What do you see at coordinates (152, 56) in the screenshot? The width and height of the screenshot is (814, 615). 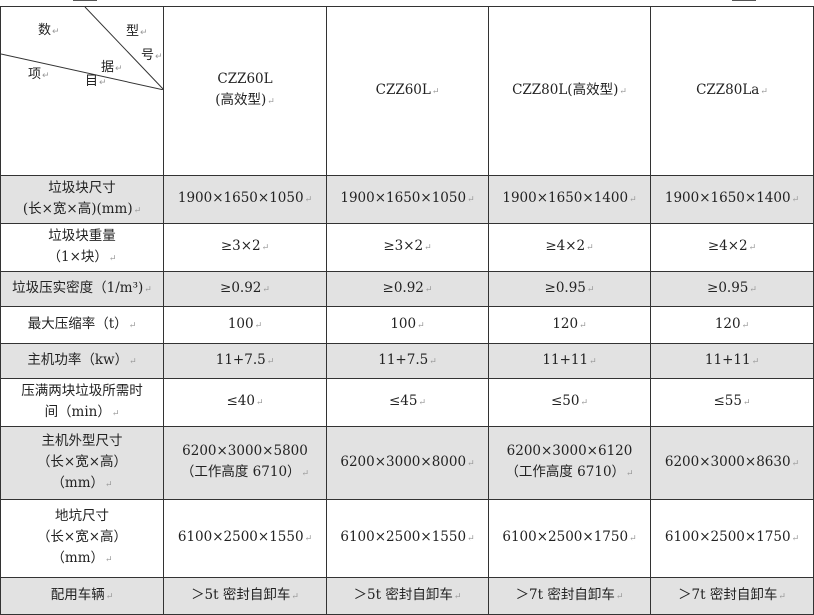 I see `corner-label: 号` at bounding box center [152, 56].